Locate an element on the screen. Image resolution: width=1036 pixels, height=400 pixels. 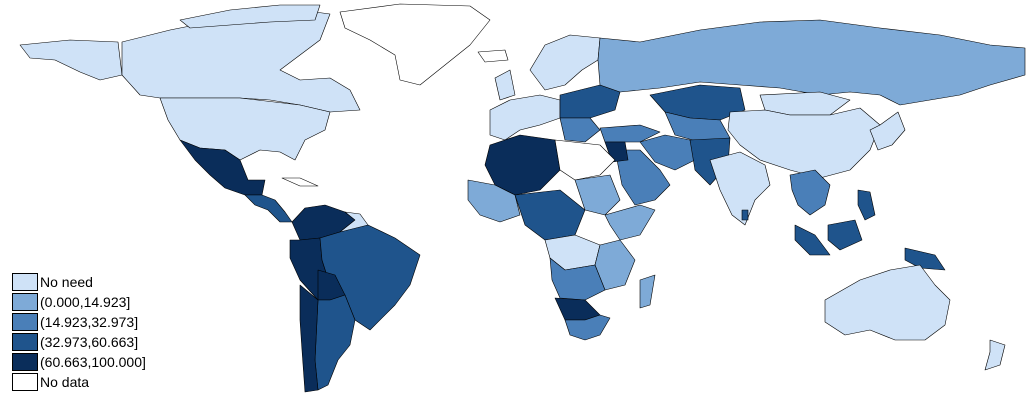
region-scandinavia is located at coordinates (565, 62).